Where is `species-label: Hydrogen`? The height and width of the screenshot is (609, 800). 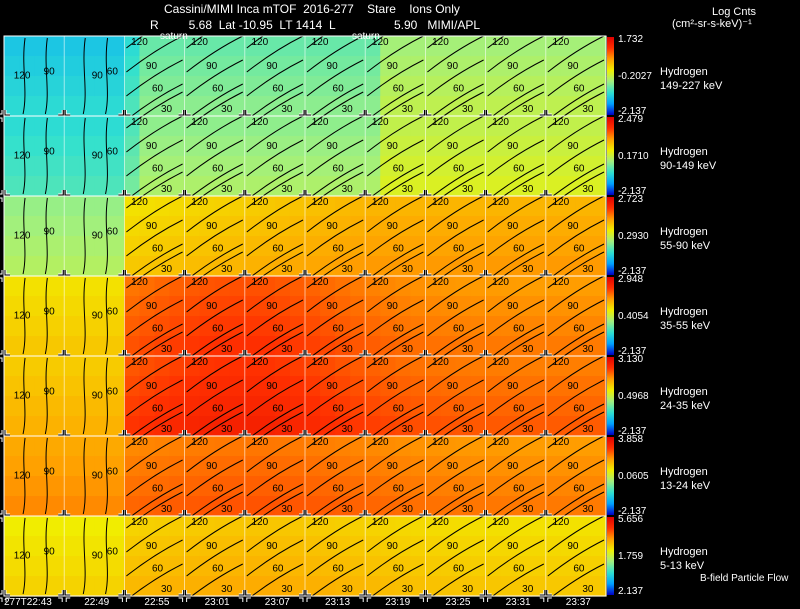 species-label: Hydrogen is located at coordinates (684, 232).